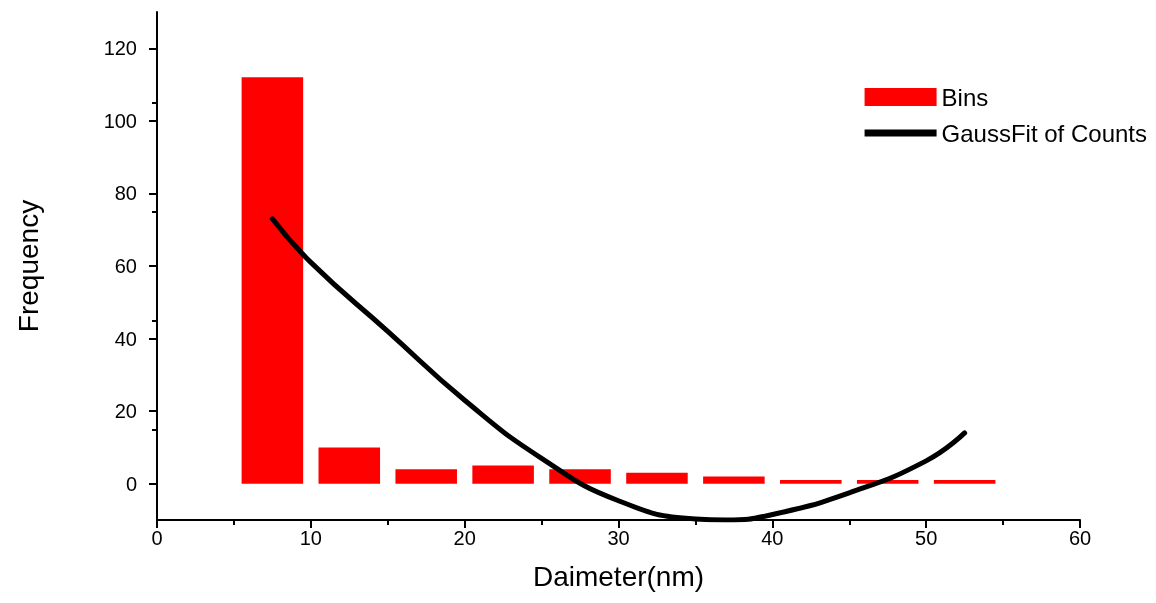  What do you see at coordinates (125, 411) in the screenshot?
I see `y-tick-label: 20` at bounding box center [125, 411].